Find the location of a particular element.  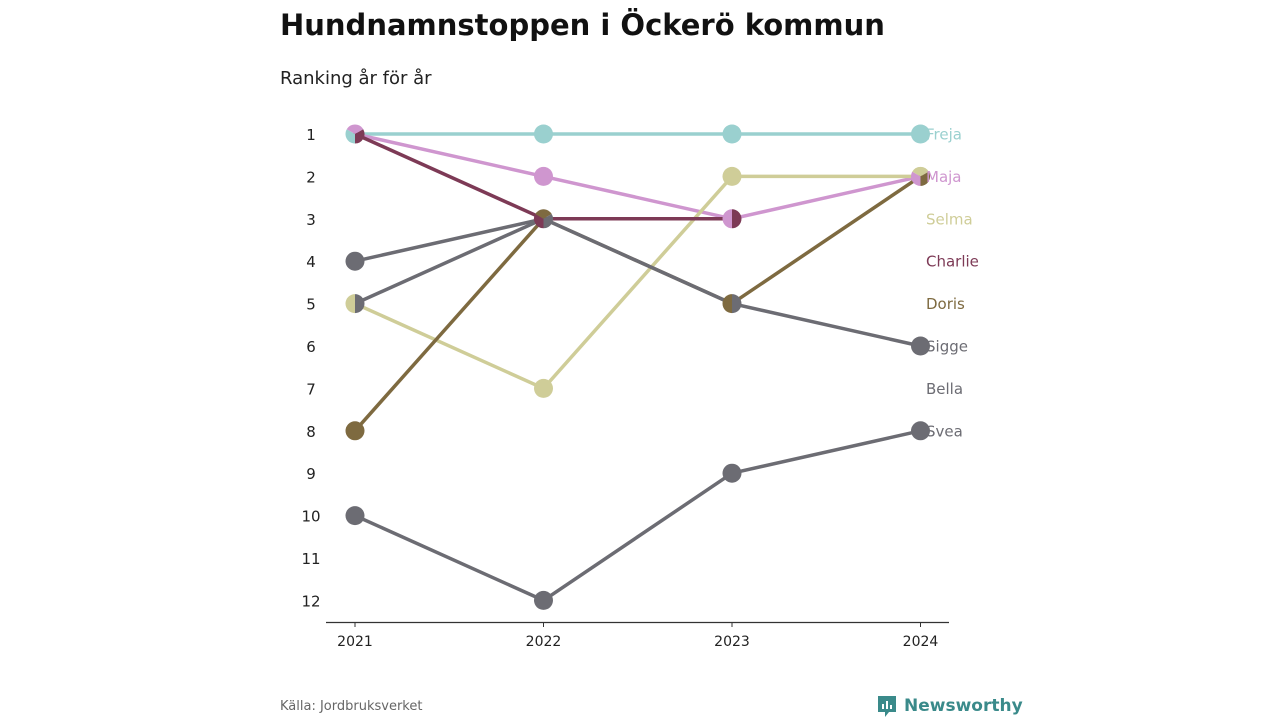

y-tick-label: 11 is located at coordinates (310, 559).